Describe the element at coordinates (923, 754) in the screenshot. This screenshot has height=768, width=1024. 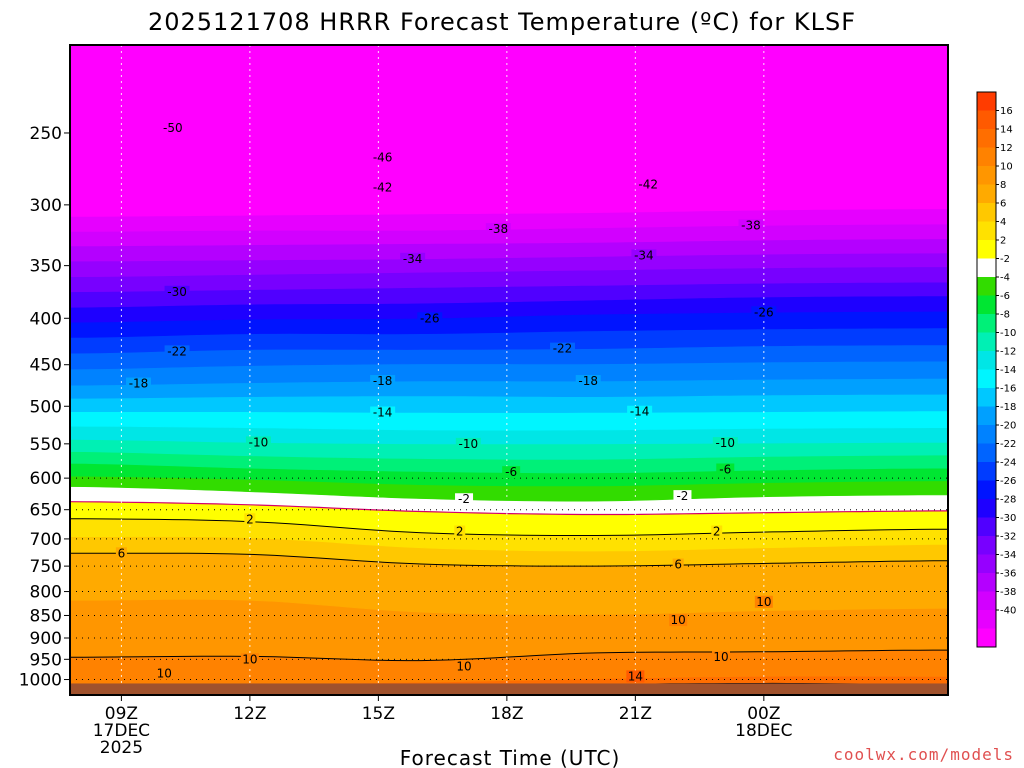
I see `credit-link: coolwx.com/models` at that location.